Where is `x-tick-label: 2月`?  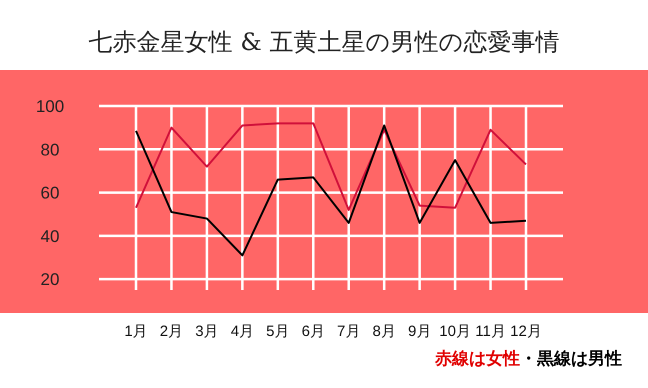 x-tick-label: 2月 is located at coordinates (172, 331).